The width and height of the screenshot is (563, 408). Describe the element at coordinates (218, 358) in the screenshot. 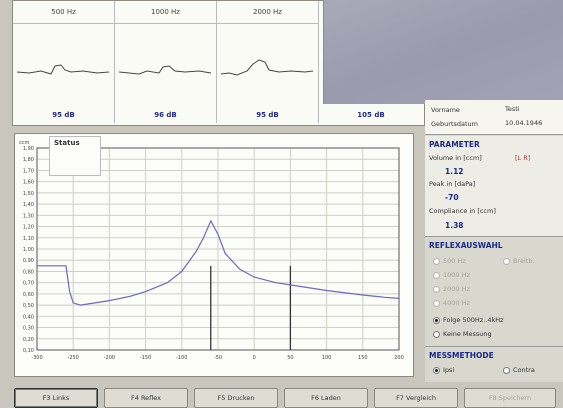

I see `x-tick-label: -50` at that location.